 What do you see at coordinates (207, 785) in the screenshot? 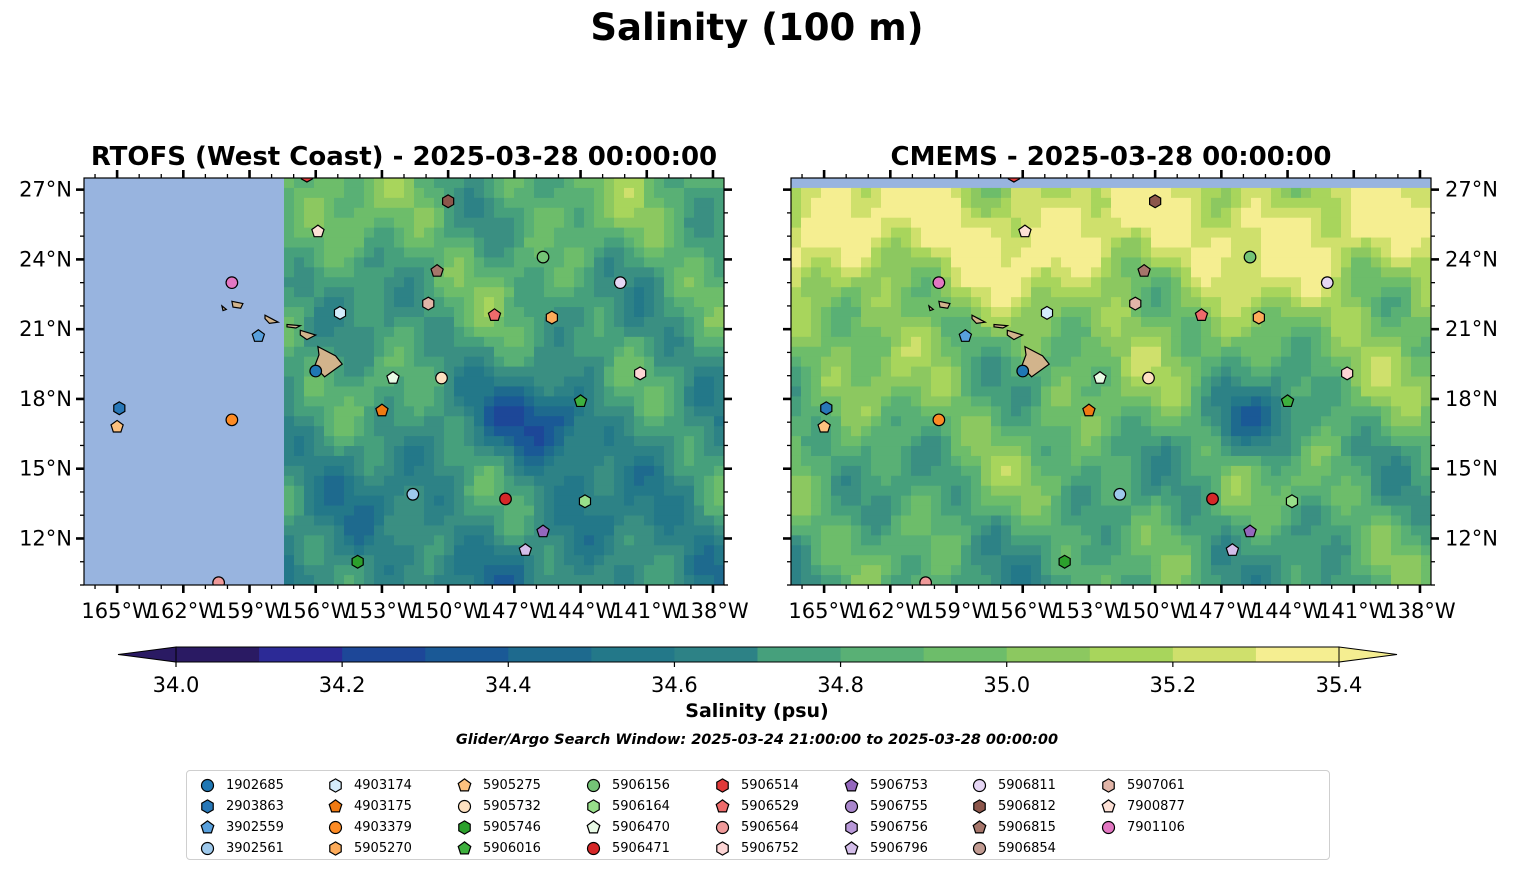
I see `legend-marker` at bounding box center [207, 785].